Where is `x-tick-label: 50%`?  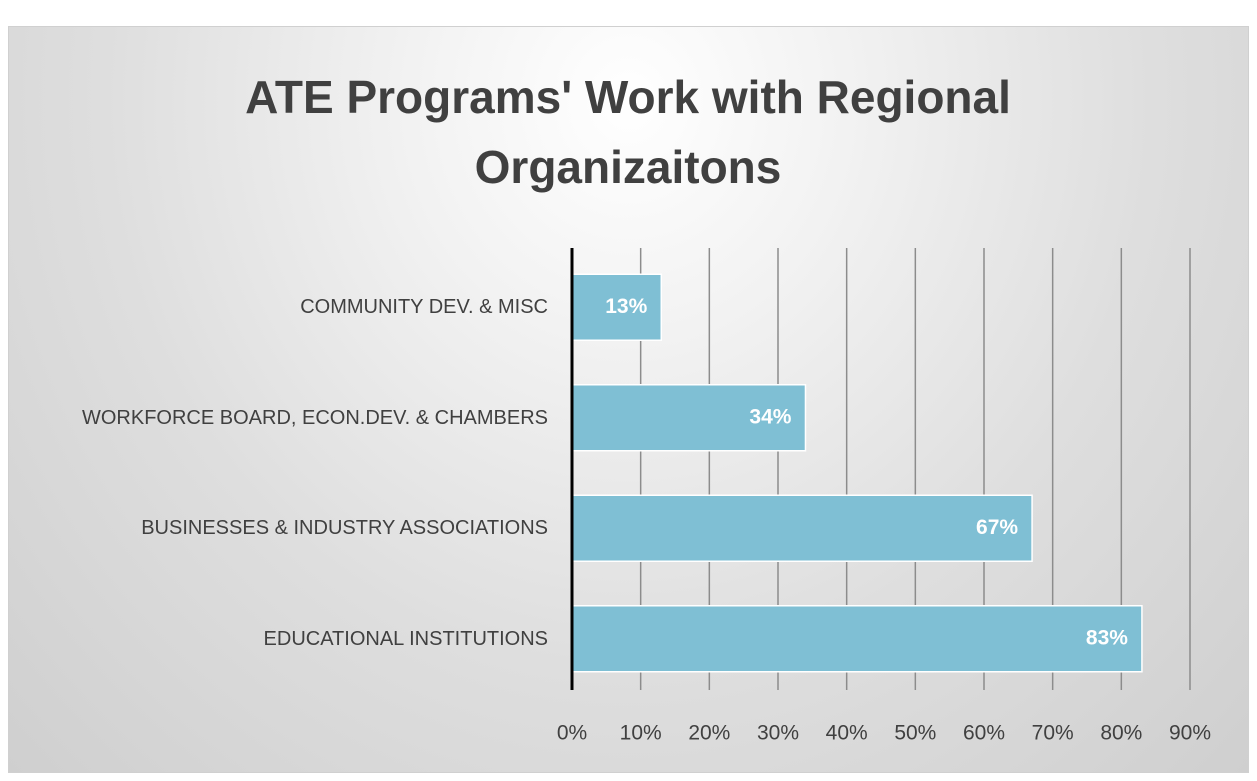 x-tick-label: 50% is located at coordinates (915, 733).